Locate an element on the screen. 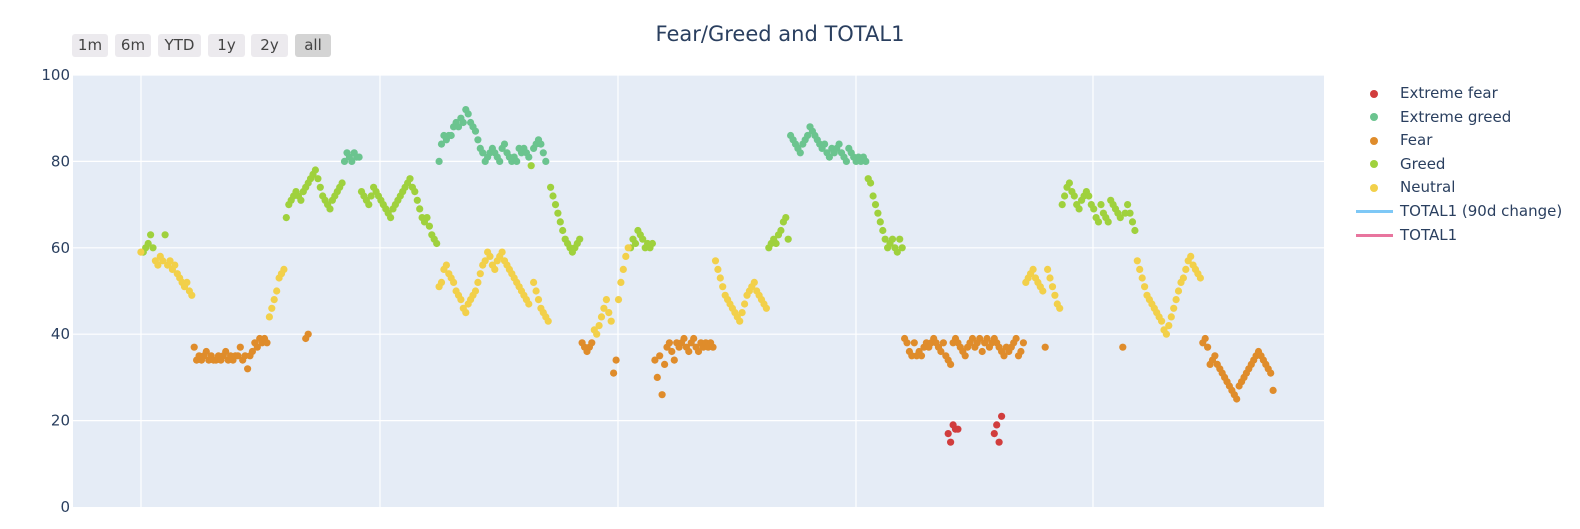 This screenshot has height=529, width=1580. range-button-1m: 1m is located at coordinates (90, 45).